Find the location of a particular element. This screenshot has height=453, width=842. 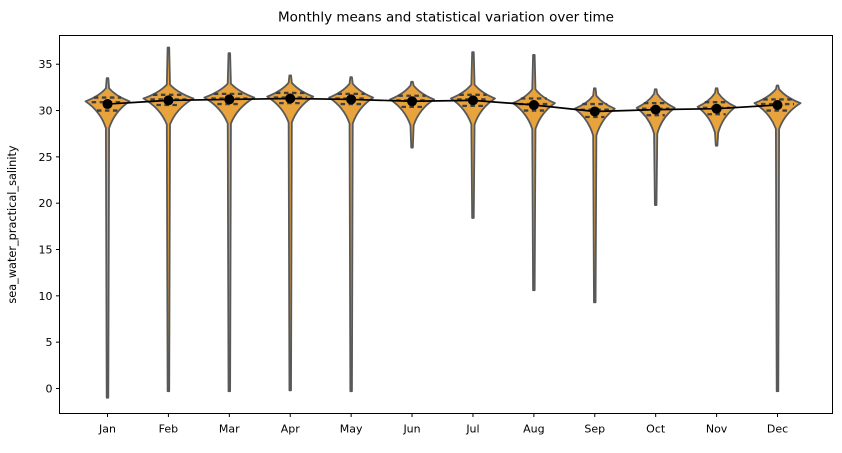

x-tick-label: May is located at coordinates (351, 429).